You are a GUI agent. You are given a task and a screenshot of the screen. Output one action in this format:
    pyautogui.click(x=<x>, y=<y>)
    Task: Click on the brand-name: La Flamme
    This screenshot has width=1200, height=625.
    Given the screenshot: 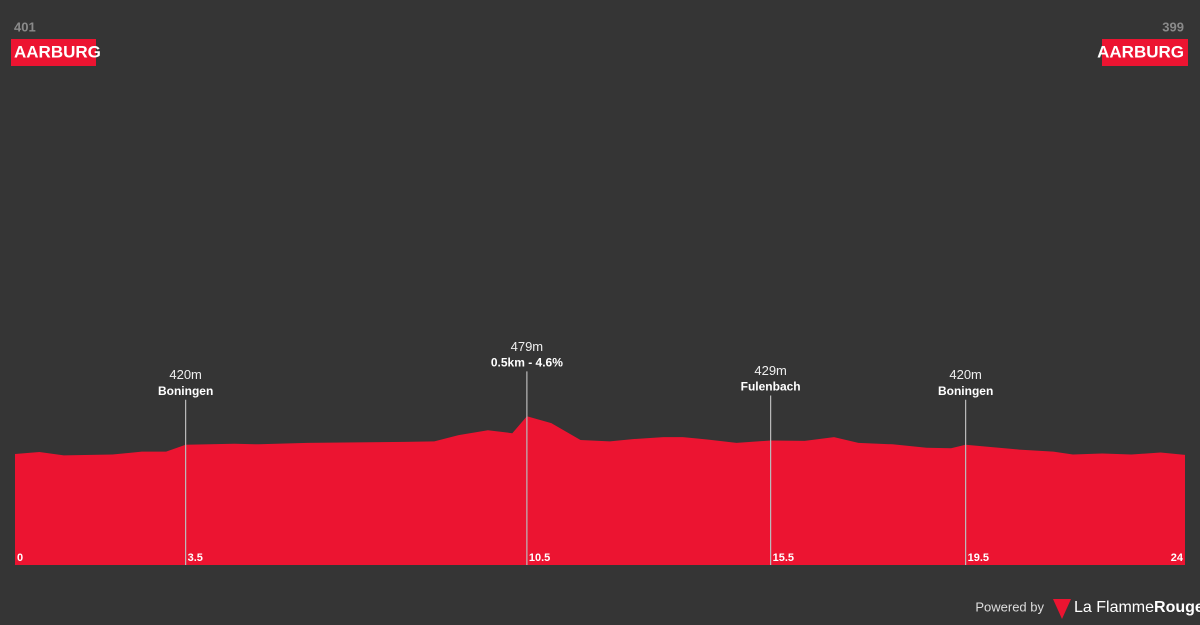 What is the action you would take?
    pyautogui.click(x=1114, y=607)
    